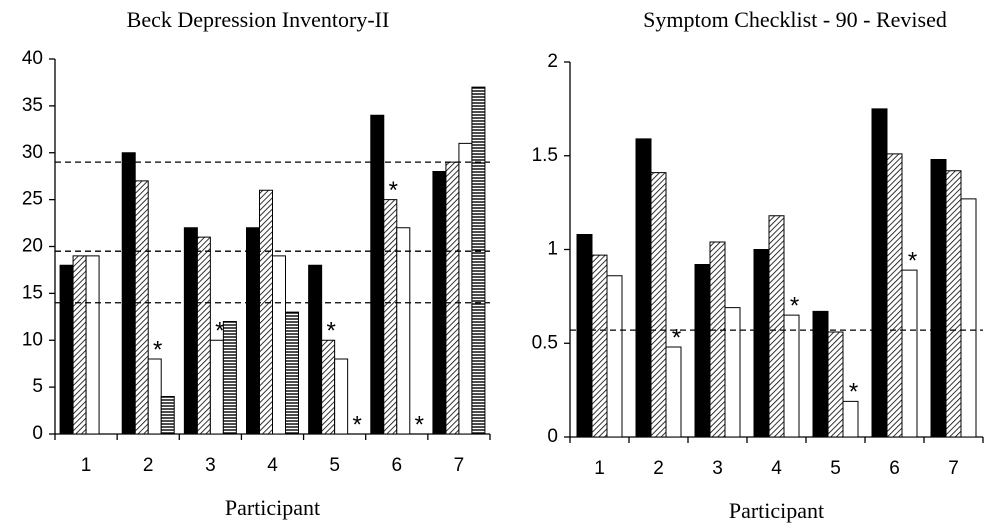 The height and width of the screenshot is (529, 1008). I want to click on y-tick-label: 10, so click(32, 339).